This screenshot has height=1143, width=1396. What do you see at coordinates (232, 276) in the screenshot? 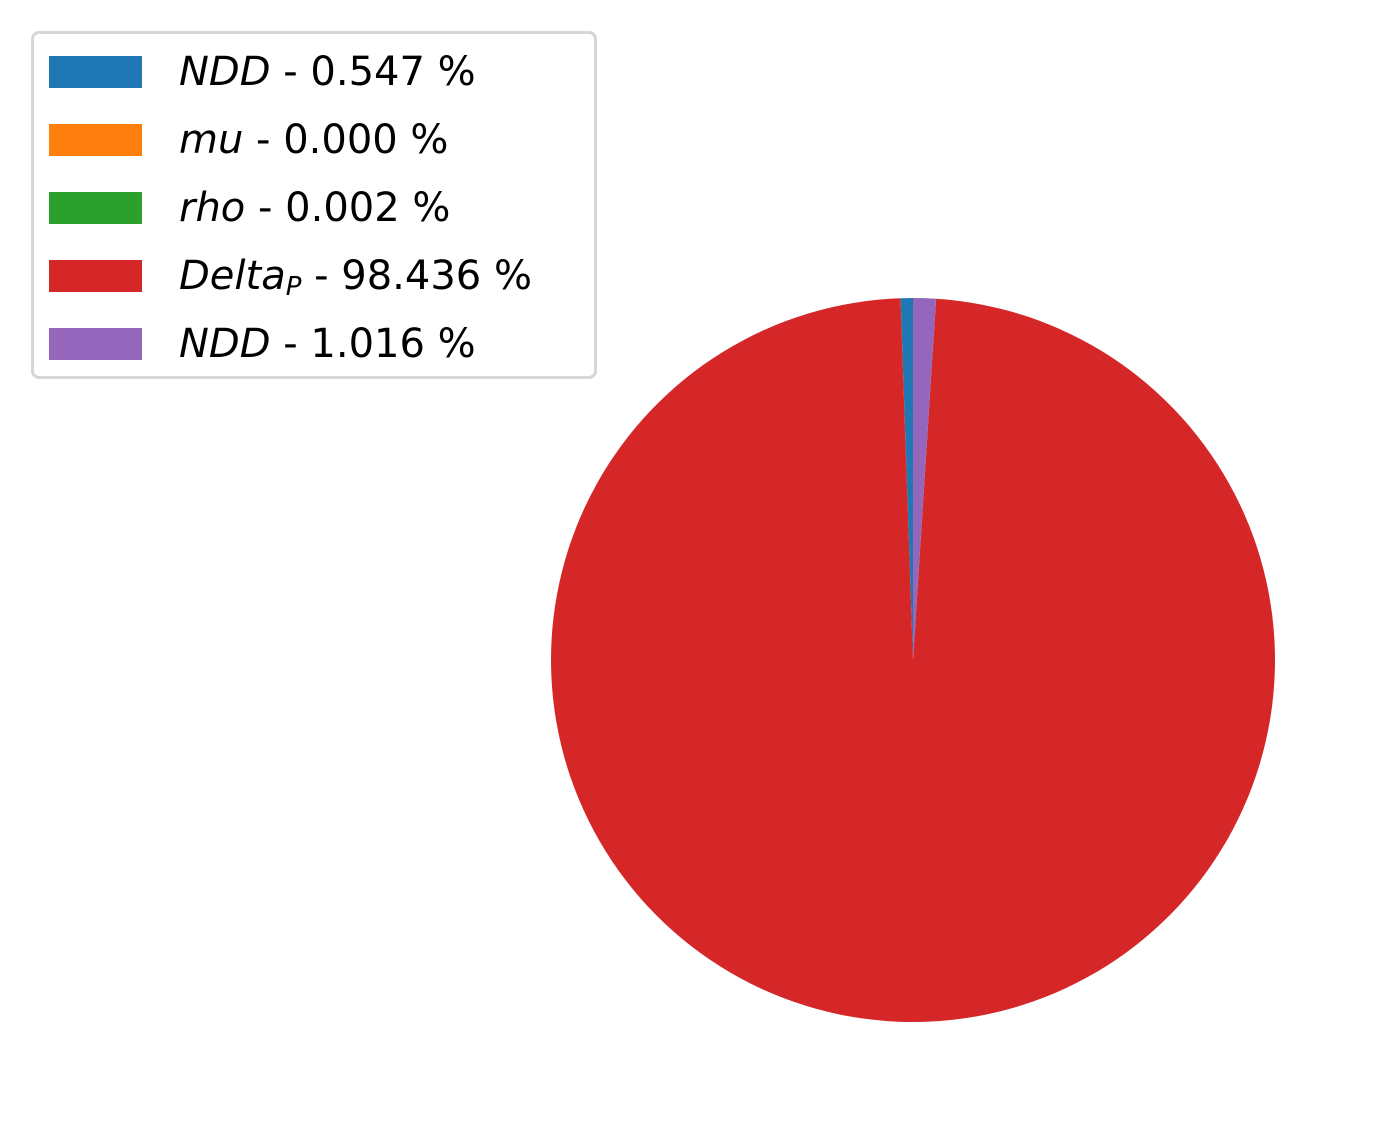
I see `legend-series-name: Delta` at bounding box center [232, 276].